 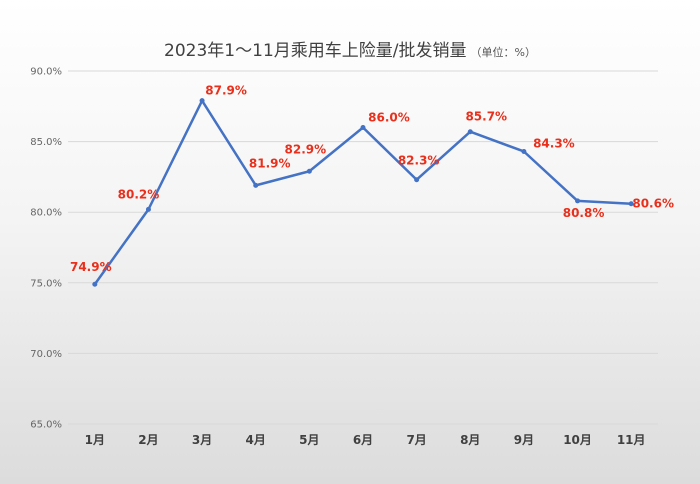 I want to click on data-label: 74.9%, so click(x=91, y=267).